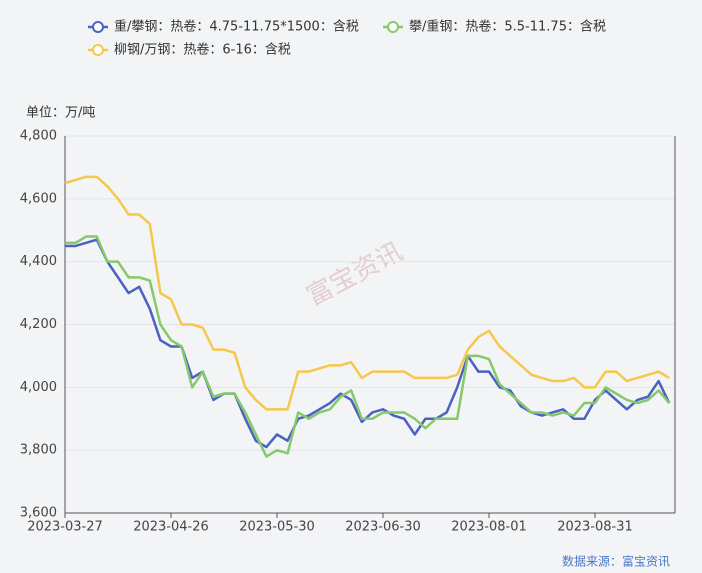 The height and width of the screenshot is (573, 702). Describe the element at coordinates (202, 50) in the screenshot. I see `legend-label: 柳钢/万钢：热卷：6-16：含税` at that location.